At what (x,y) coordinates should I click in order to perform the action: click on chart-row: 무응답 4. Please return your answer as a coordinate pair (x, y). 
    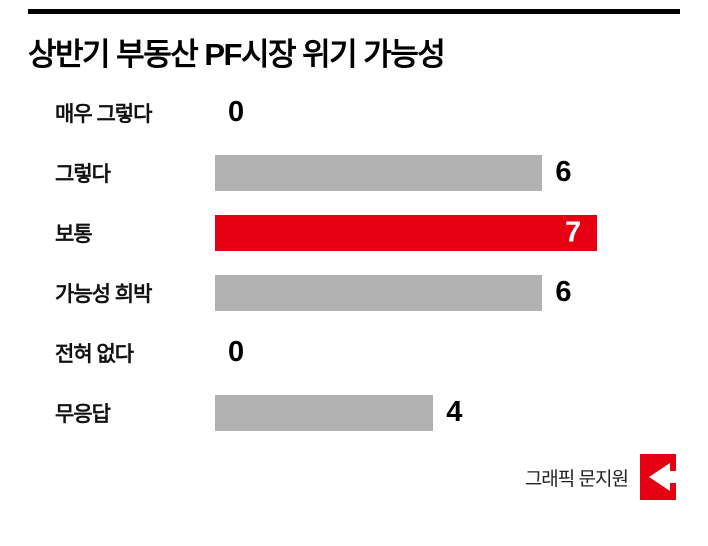
    Looking at the image, I should click on (354, 412).